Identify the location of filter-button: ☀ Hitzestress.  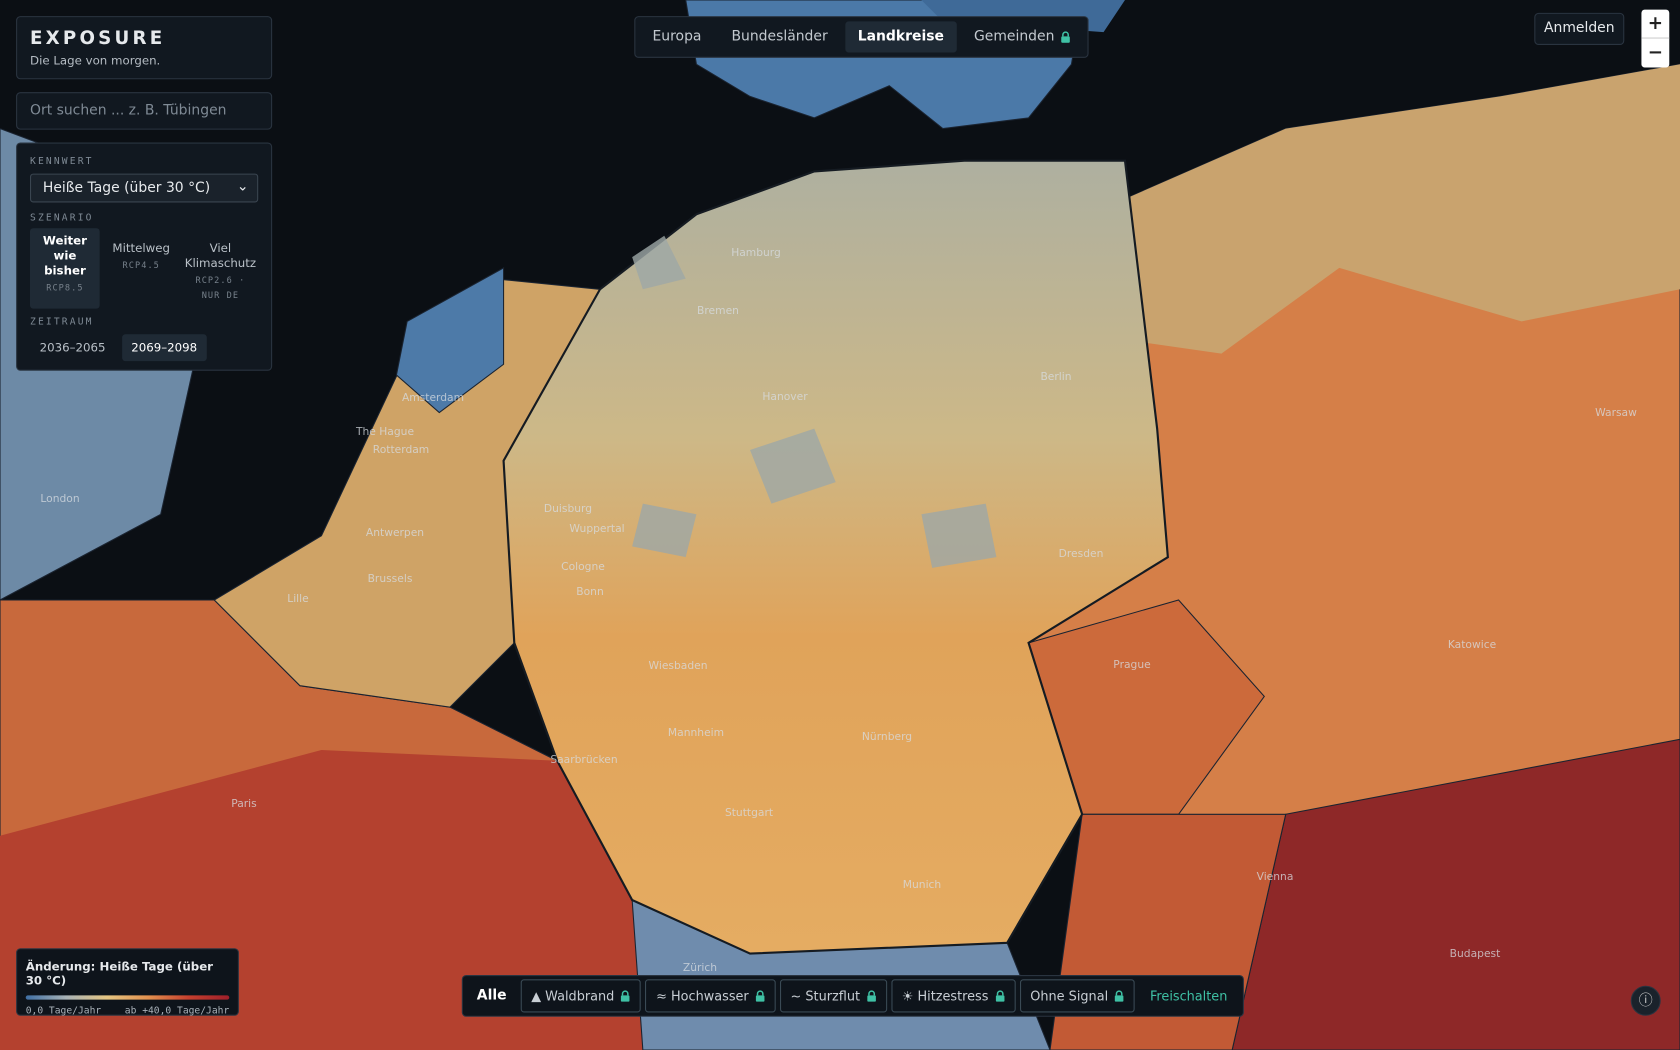
(953, 996).